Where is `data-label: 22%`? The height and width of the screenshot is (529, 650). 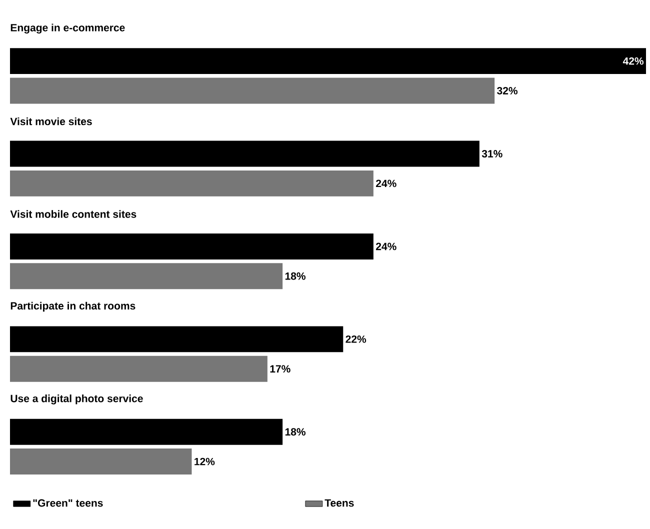 data-label: 22% is located at coordinates (356, 339).